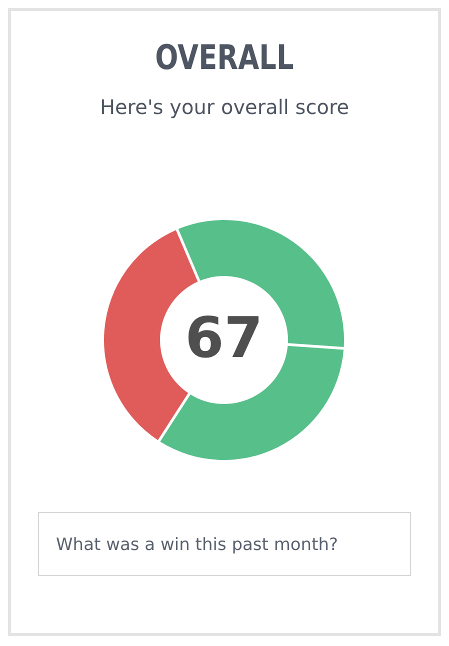 This screenshot has height=646, width=449. What do you see at coordinates (224, 58) in the screenshot?
I see `chart-title: OVERALL` at bounding box center [224, 58].